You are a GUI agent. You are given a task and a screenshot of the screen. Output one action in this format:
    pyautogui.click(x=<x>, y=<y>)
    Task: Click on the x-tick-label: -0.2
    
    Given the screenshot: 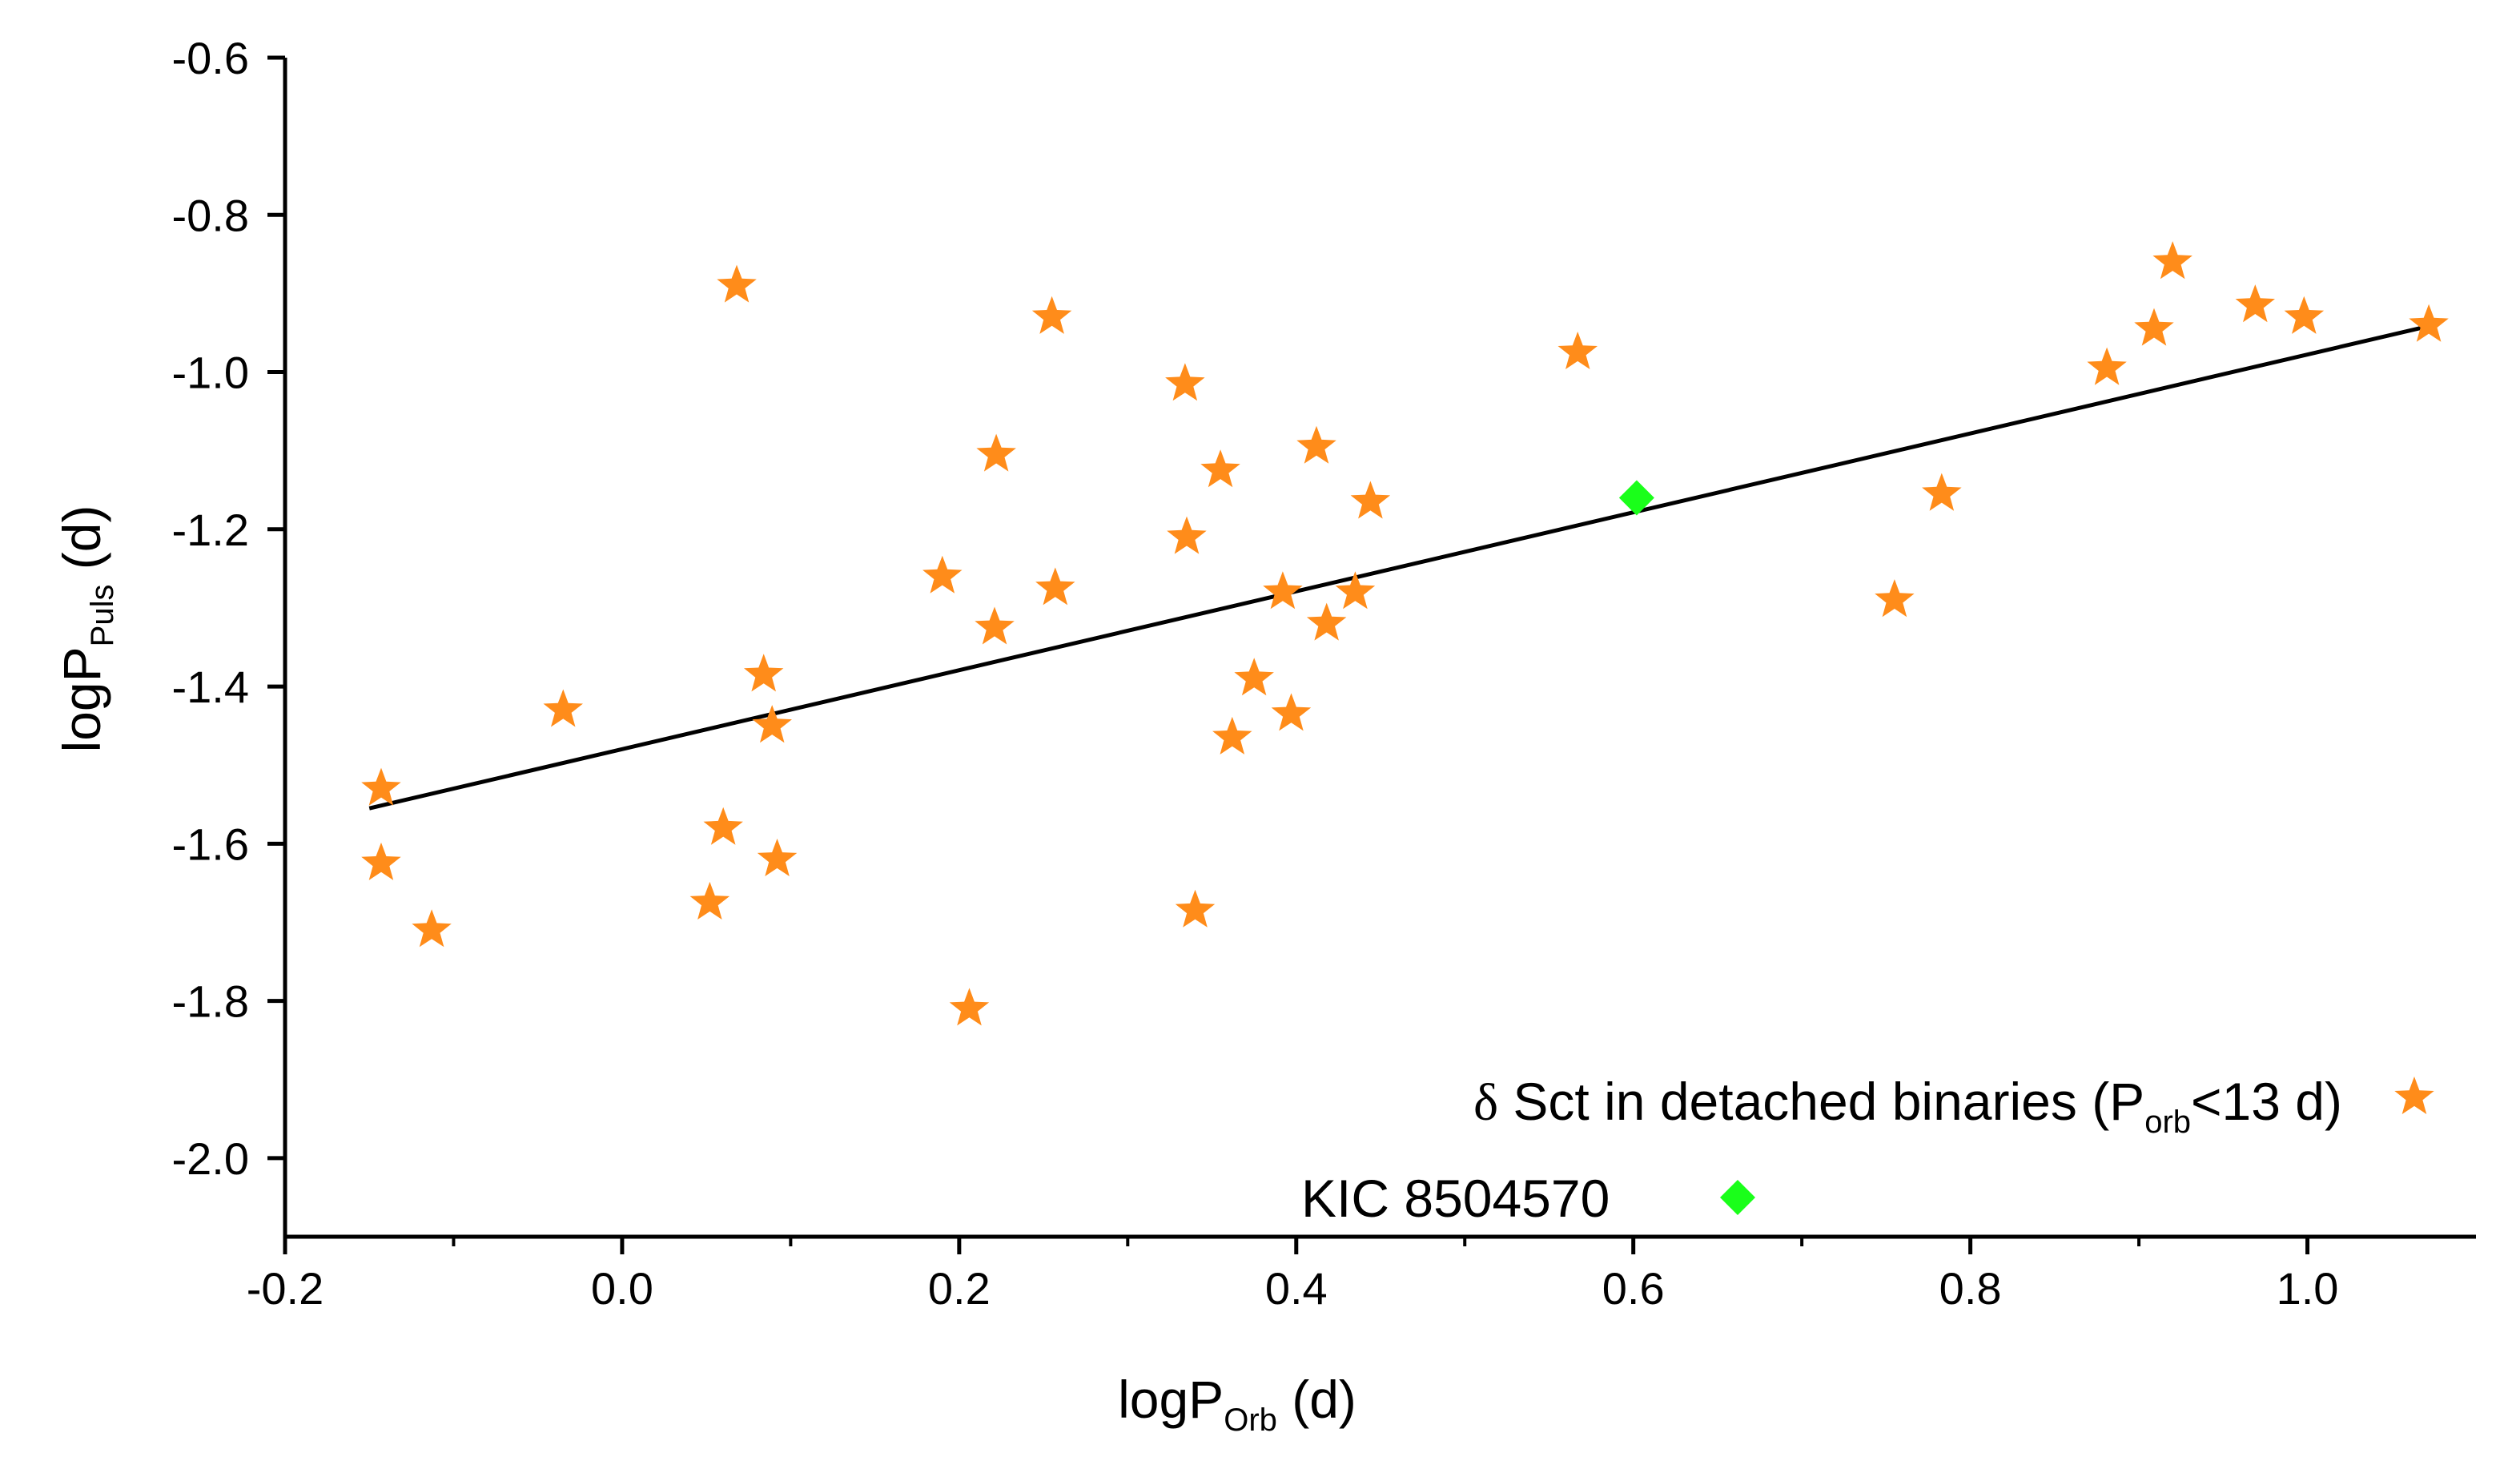 What is the action you would take?
    pyautogui.click(x=285, y=1288)
    